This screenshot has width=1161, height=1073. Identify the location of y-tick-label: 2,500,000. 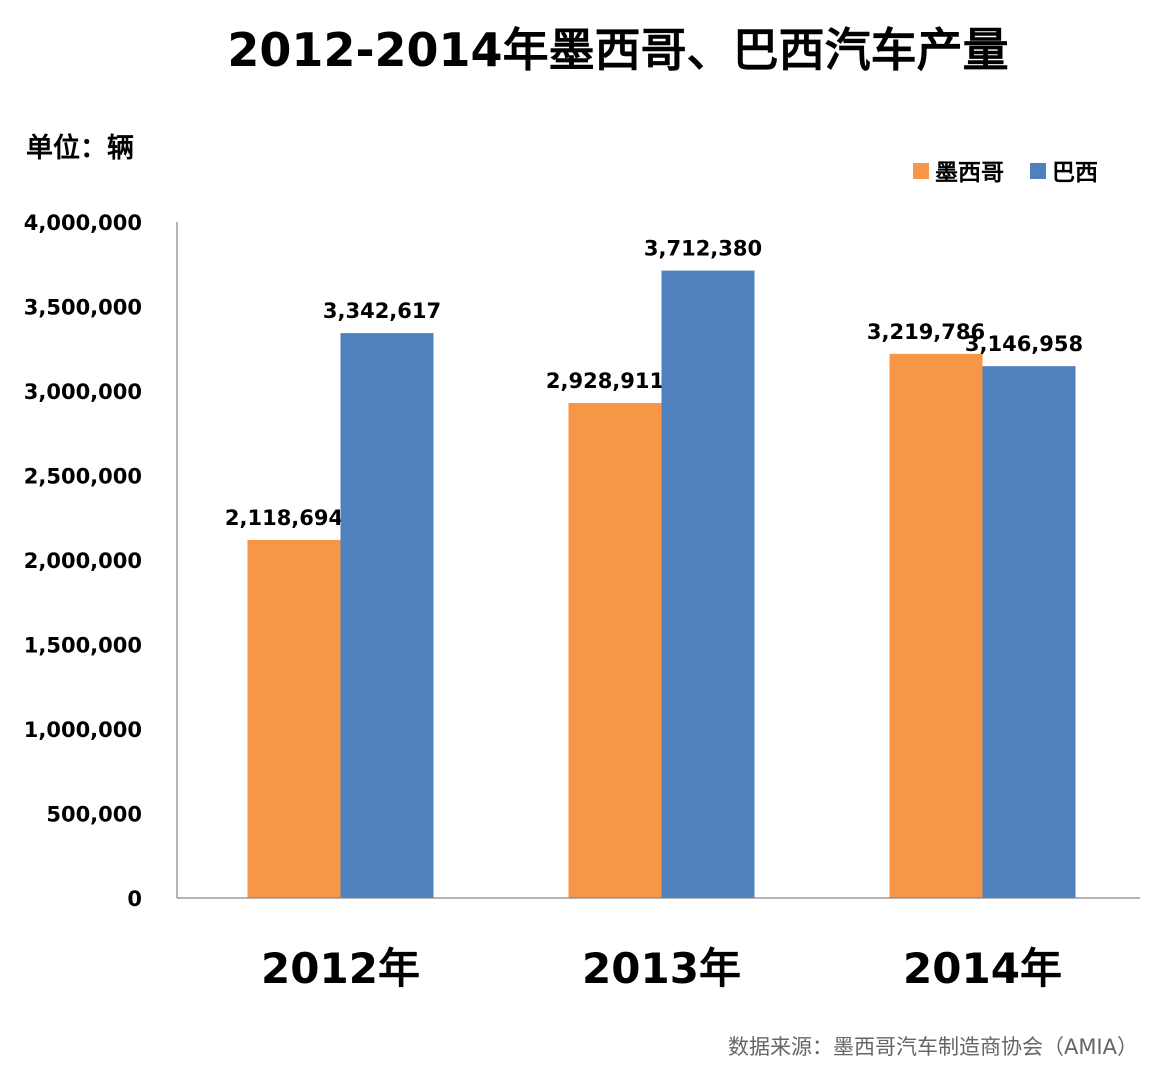
(83, 477).